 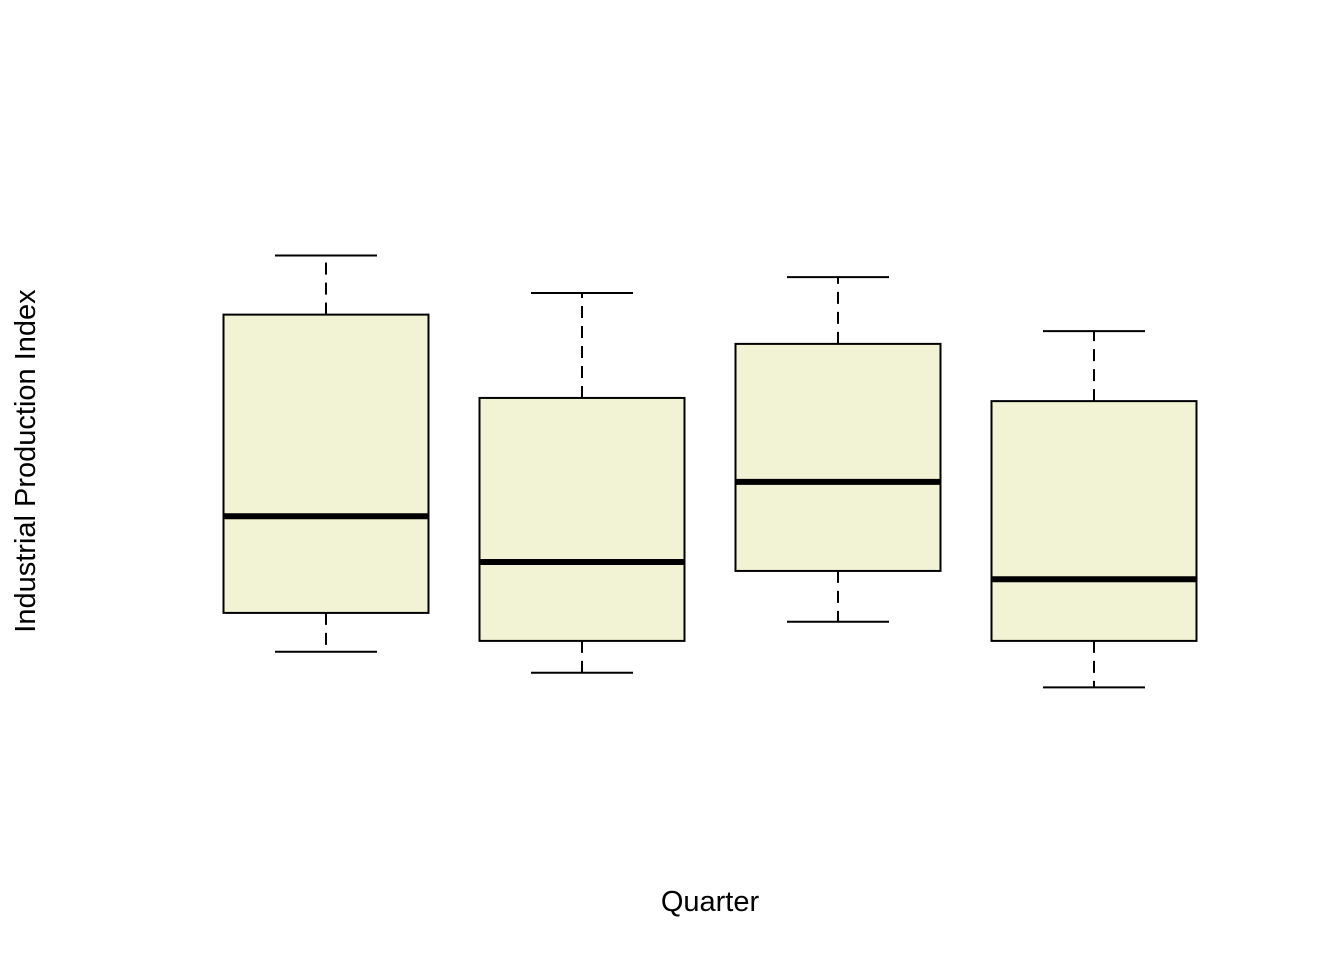 What do you see at coordinates (710, 902) in the screenshot?
I see `x-axis-label: Quarter` at bounding box center [710, 902].